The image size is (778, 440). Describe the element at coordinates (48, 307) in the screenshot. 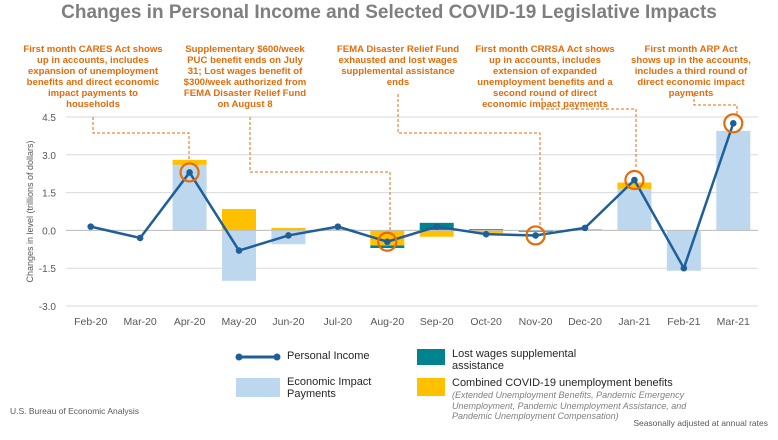

I see `y-tick-label: -3.0` at that location.